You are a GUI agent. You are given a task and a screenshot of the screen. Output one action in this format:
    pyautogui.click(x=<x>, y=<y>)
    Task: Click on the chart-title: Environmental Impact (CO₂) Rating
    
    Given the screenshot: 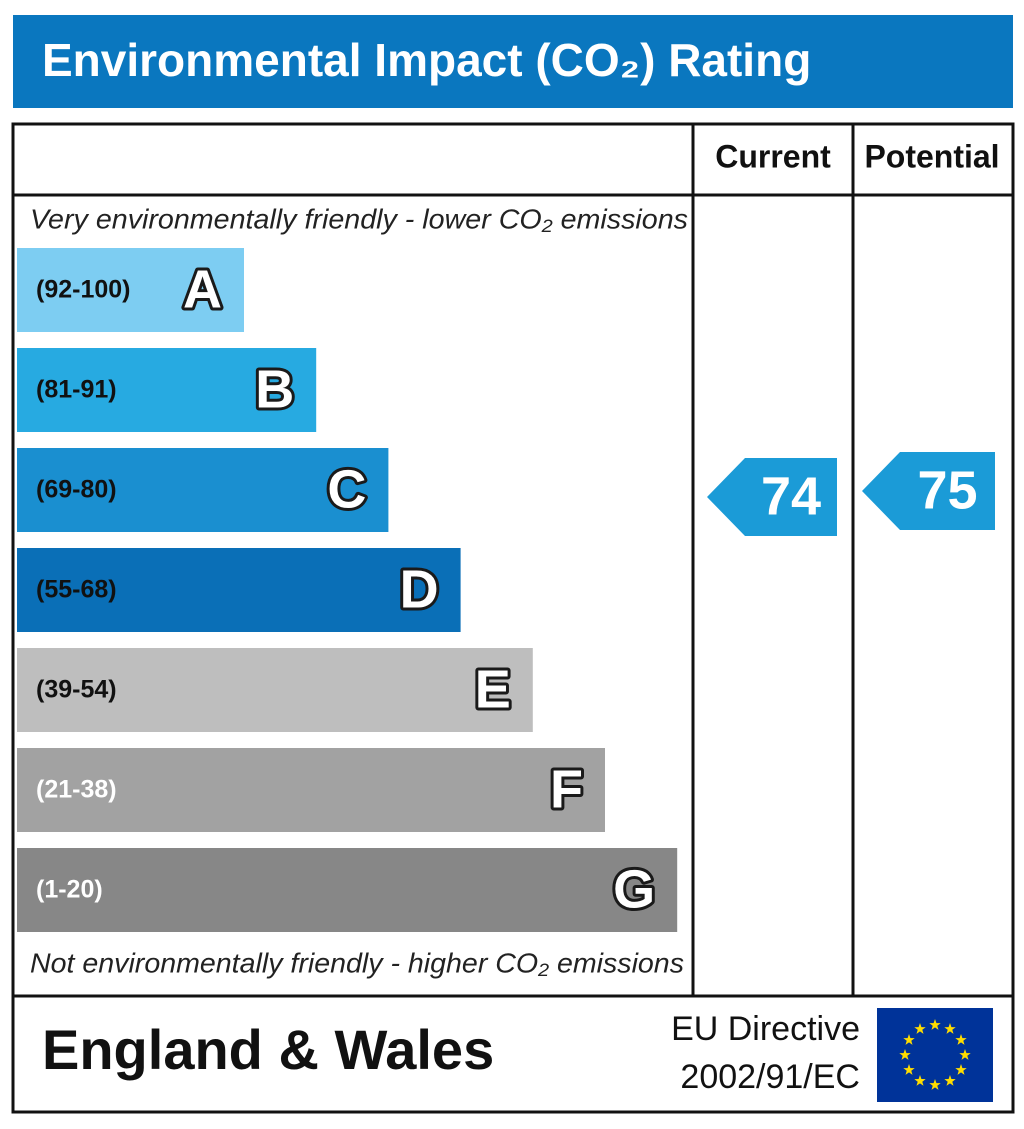 What is the action you would take?
    pyautogui.click(x=426, y=60)
    